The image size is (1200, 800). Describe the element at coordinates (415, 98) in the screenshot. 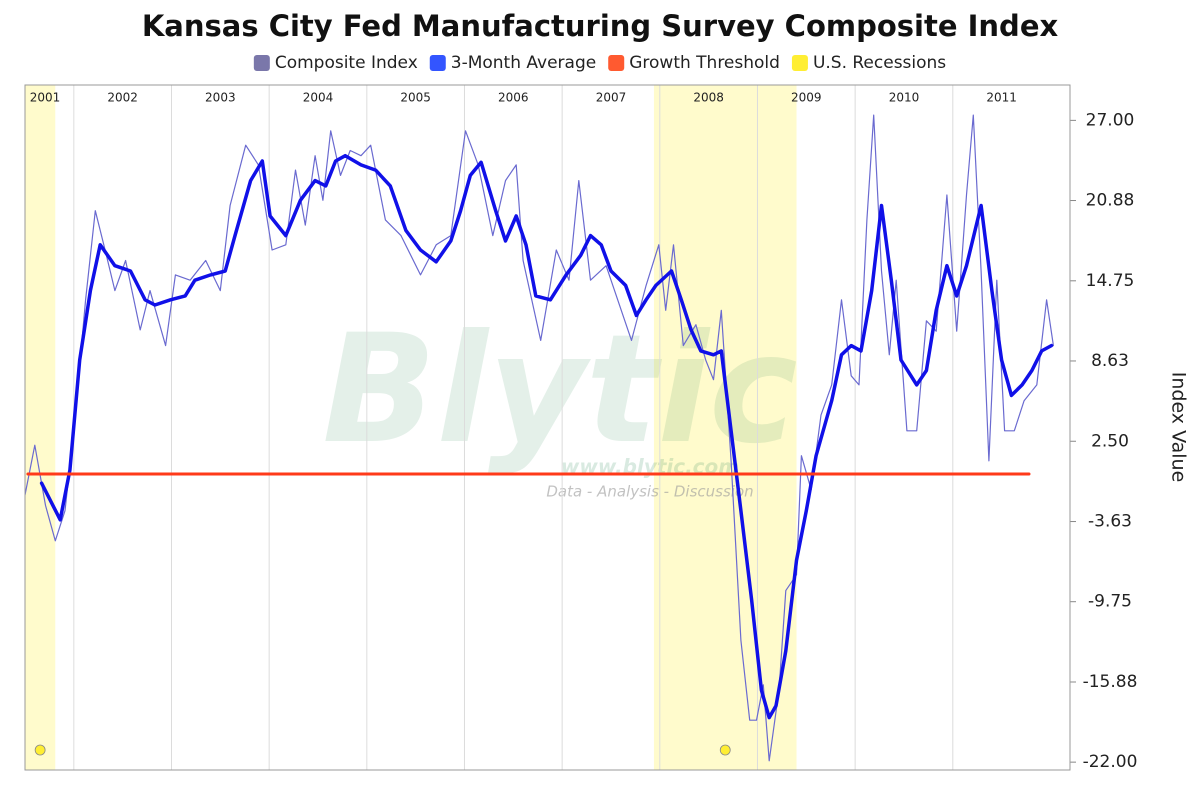

I see `x-tick-label: 2005` at that location.